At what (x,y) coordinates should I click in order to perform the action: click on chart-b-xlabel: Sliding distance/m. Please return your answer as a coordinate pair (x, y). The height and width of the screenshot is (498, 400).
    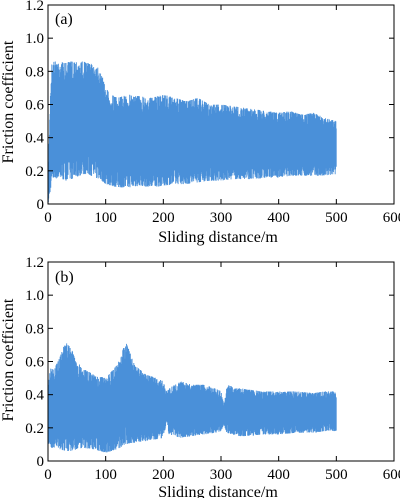
    Looking at the image, I should click on (218, 491).